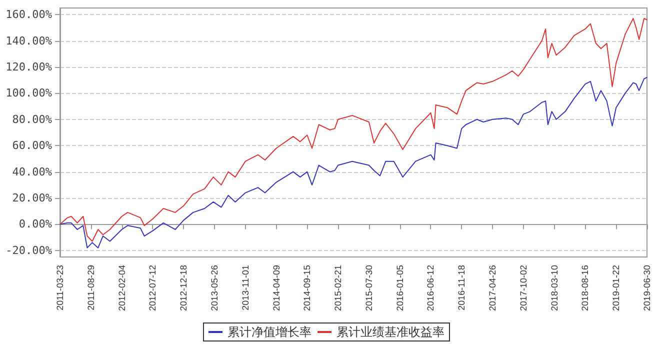 The height and width of the screenshot is (345, 653). Describe the element at coordinates (431, 288) in the screenshot. I see `x-tick-label: 2016-06-12` at that location.